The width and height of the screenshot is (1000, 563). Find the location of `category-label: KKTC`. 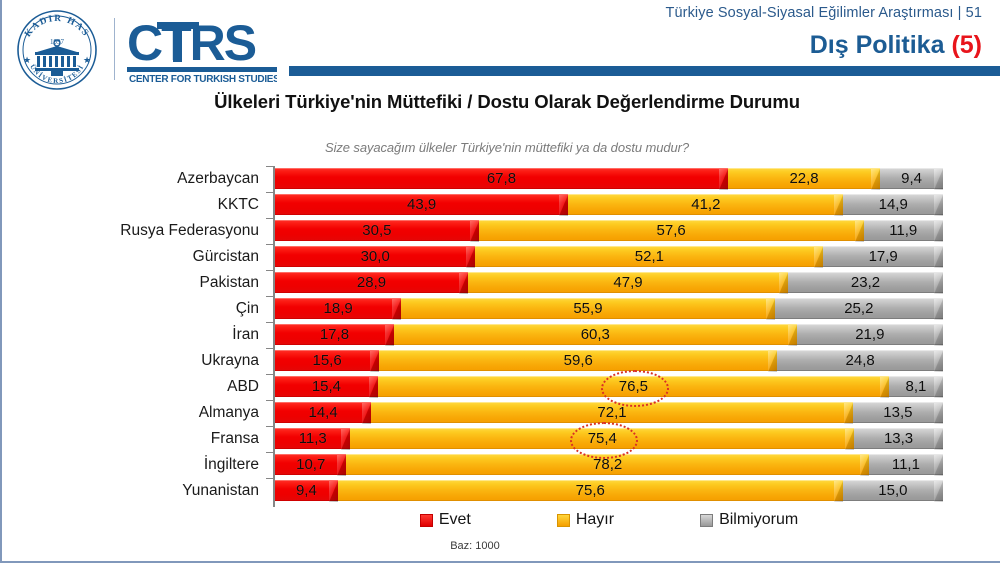

category-label: KKTC is located at coordinates (238, 204).